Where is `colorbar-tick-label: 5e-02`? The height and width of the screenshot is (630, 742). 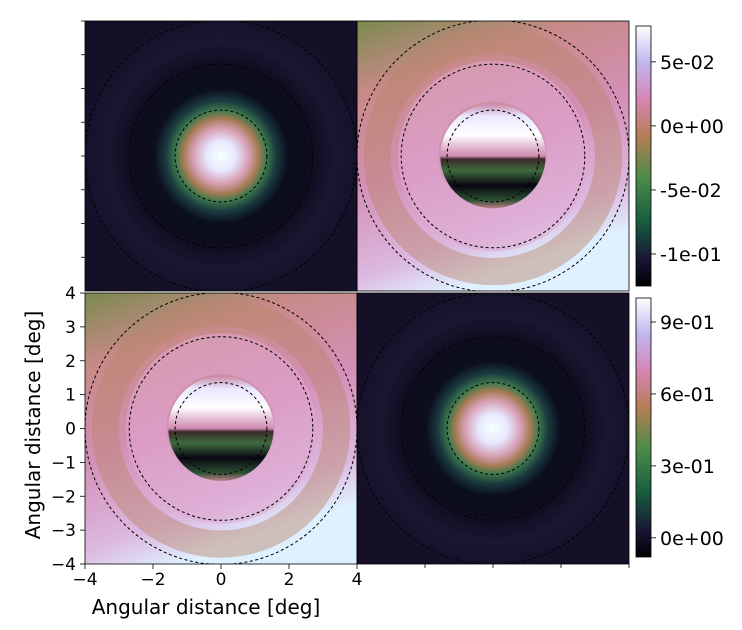
colorbar-tick-label: 5e-02 is located at coordinates (687, 63).